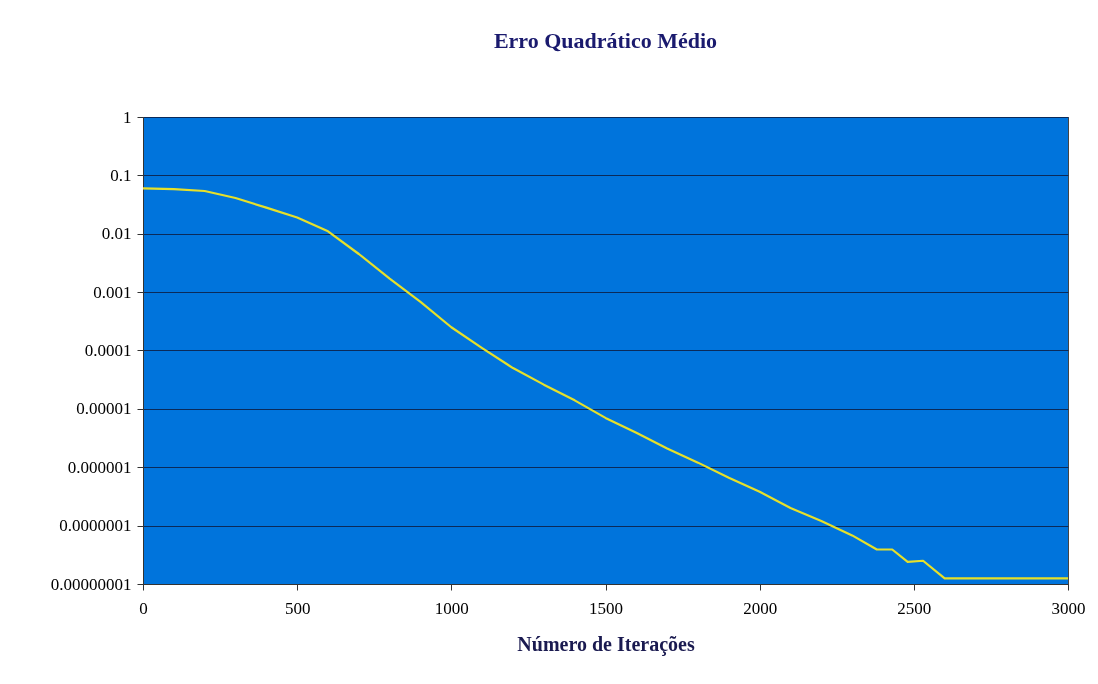 The height and width of the screenshot is (684, 1098). I want to click on y-tick-label: 0.1, so click(121, 175).